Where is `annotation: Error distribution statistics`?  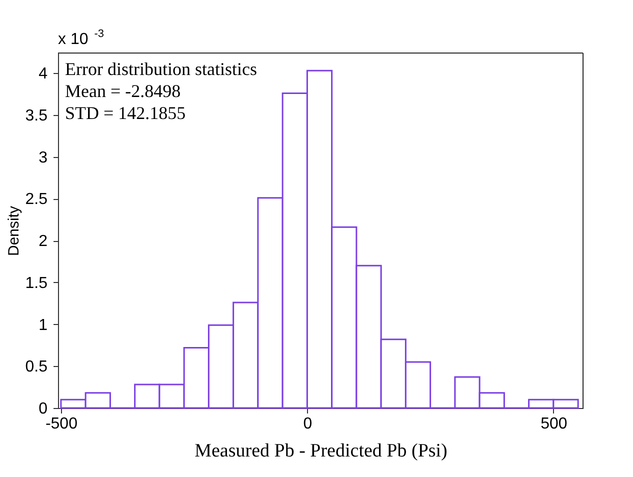
annotation: Error distribution statistics is located at coordinates (161, 69).